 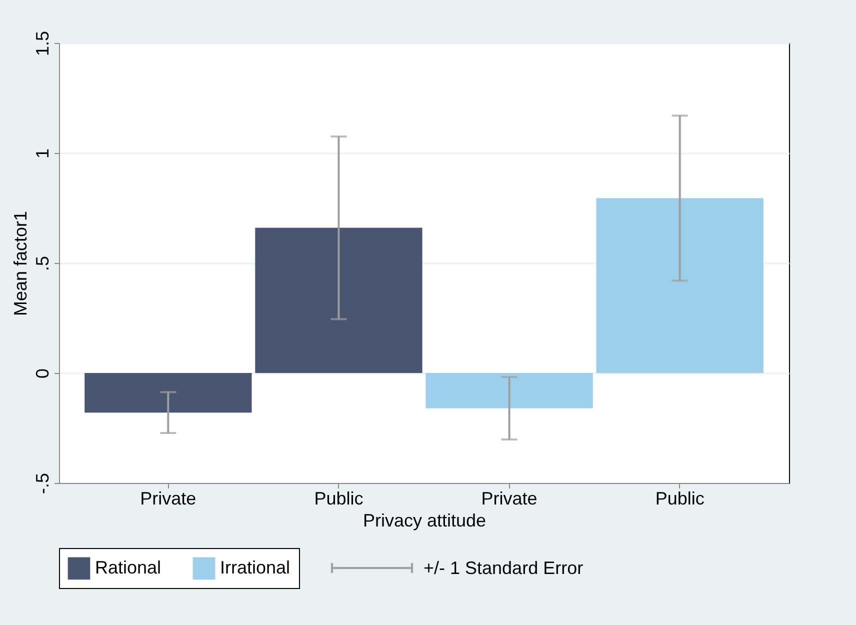 What do you see at coordinates (504, 568) in the screenshot?
I see `text: +/- 1 Standard Error` at bounding box center [504, 568].